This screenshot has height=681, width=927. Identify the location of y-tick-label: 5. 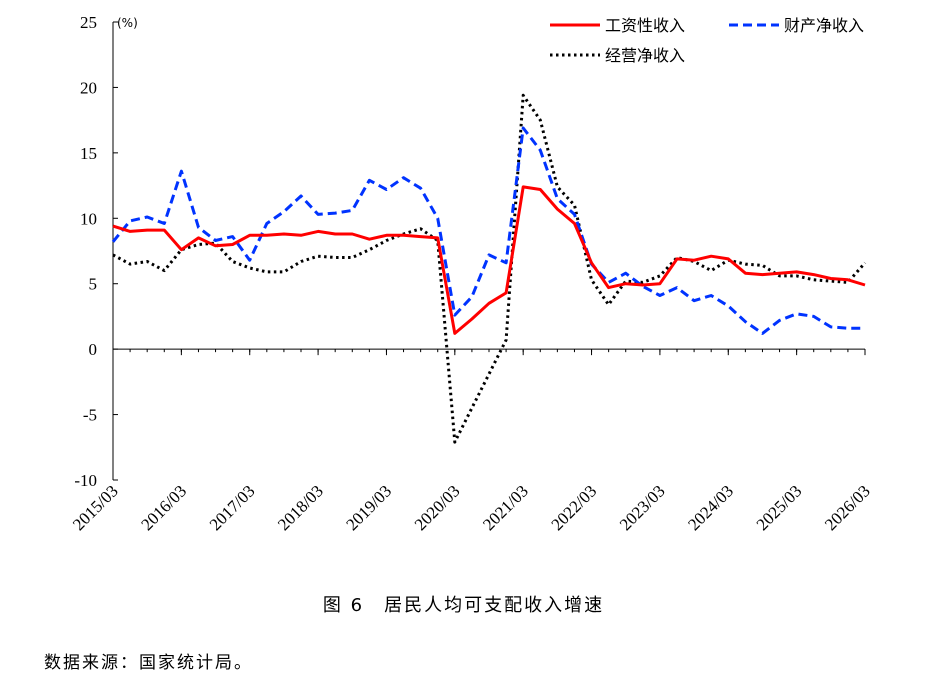
(93, 284).